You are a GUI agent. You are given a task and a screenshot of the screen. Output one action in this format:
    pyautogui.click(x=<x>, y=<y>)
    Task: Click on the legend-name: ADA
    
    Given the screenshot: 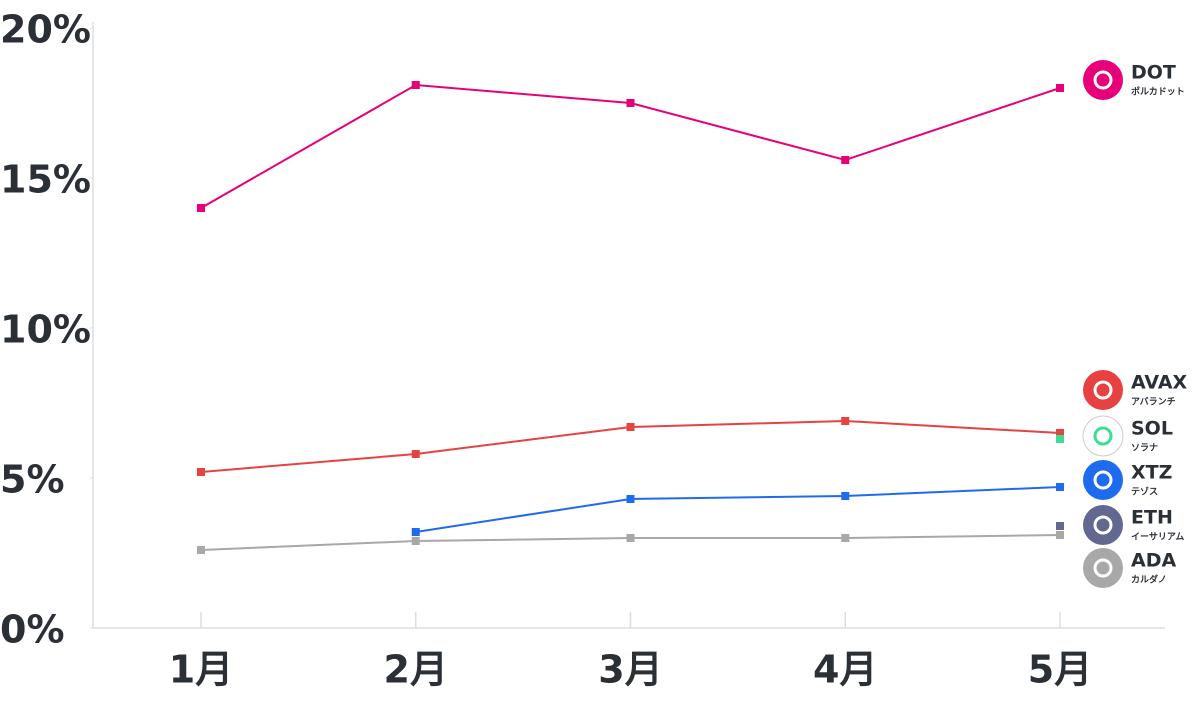 What is the action you would take?
    pyautogui.click(x=1153, y=561)
    